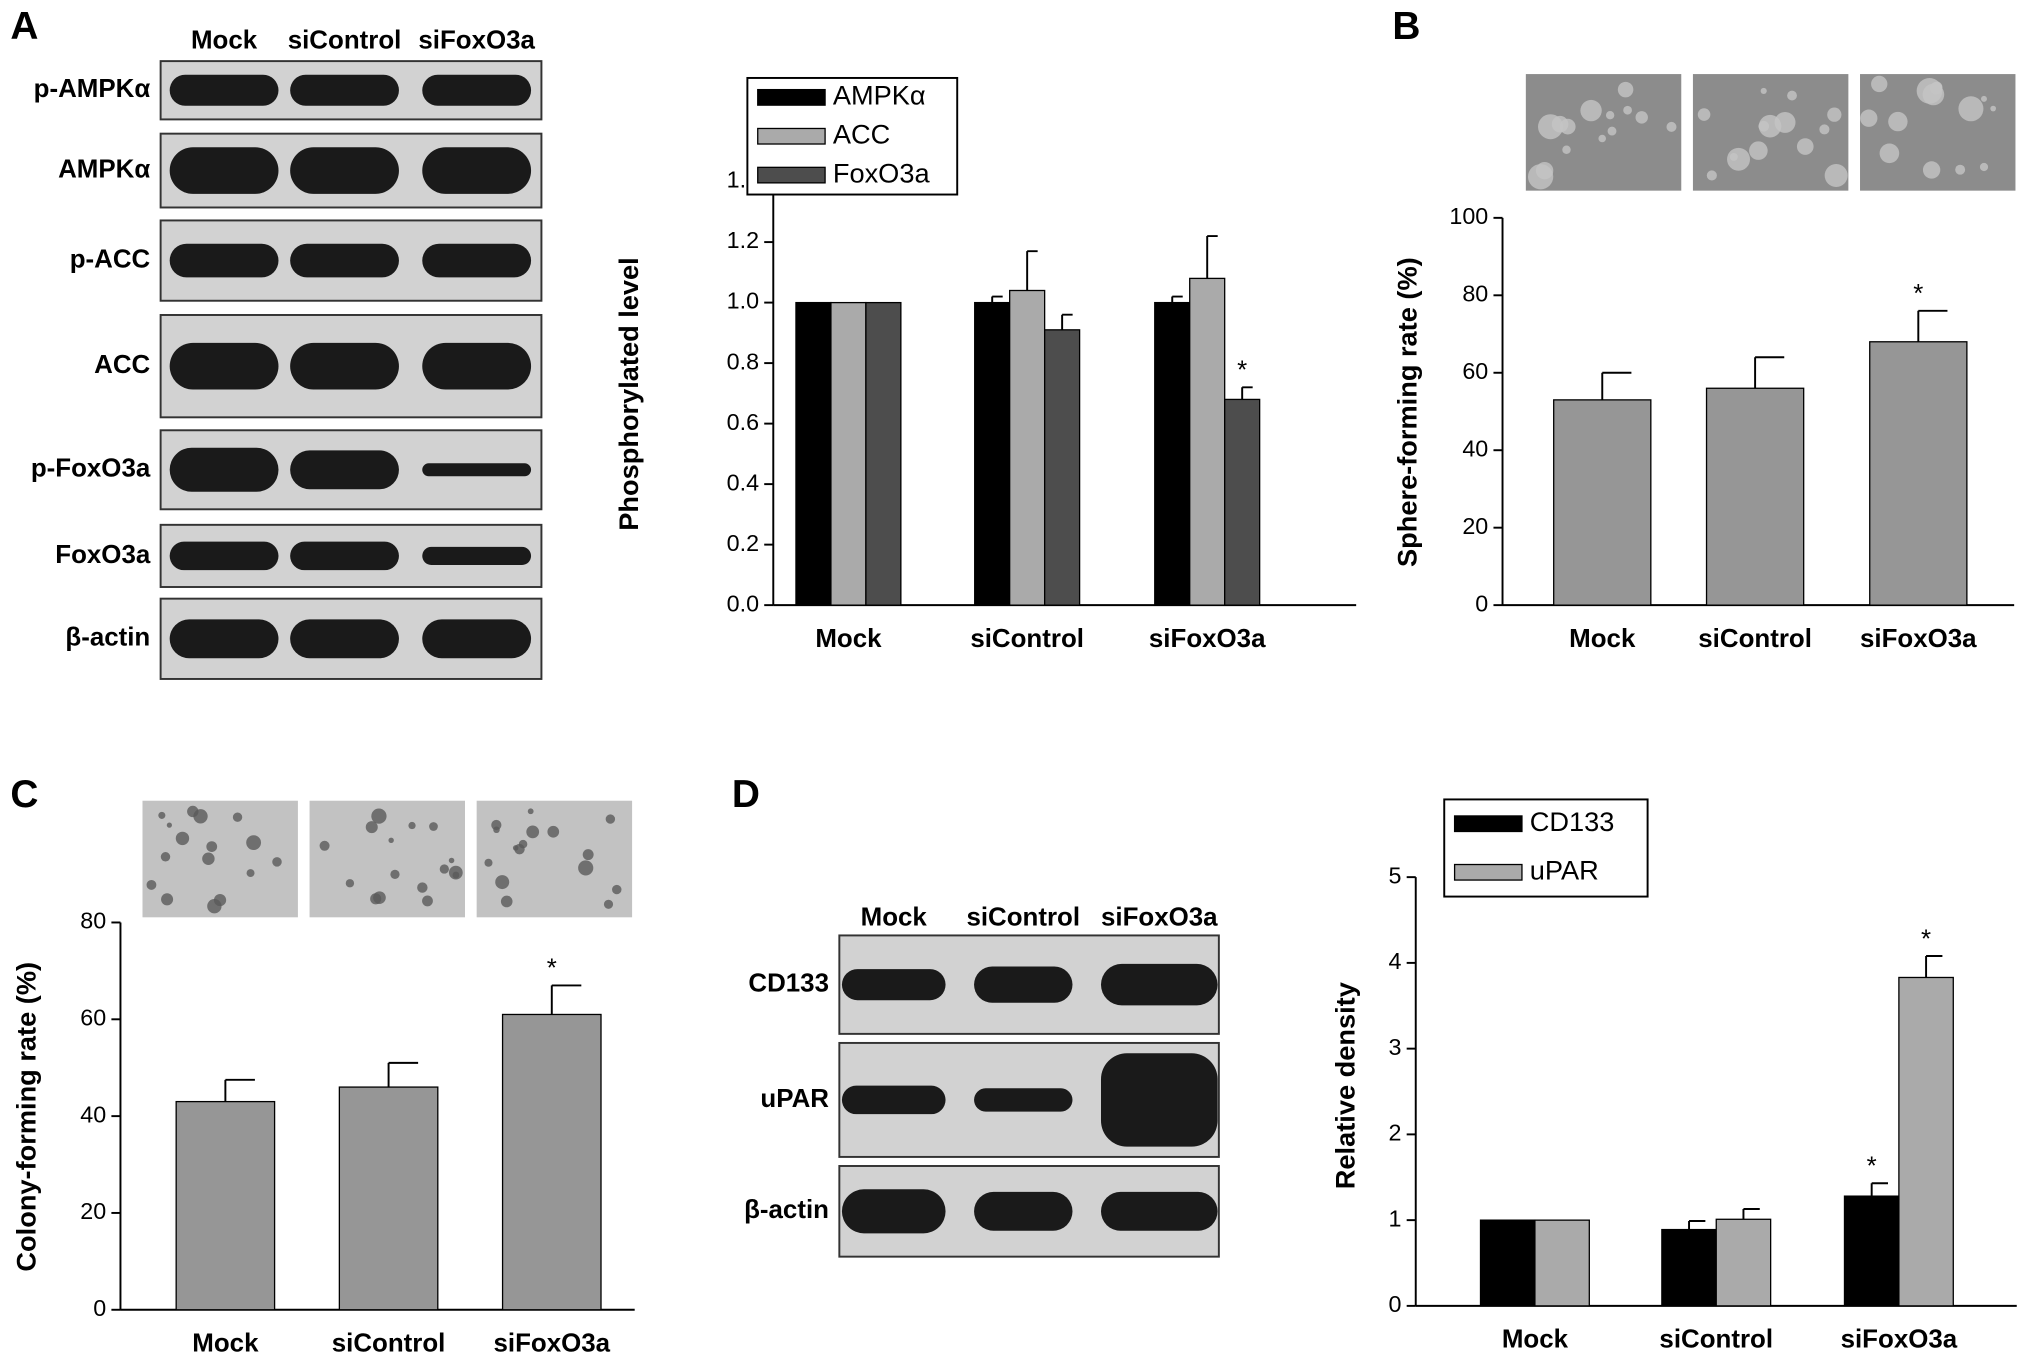 Image resolution: width=2031 pixels, height=1367 pixels. I want to click on row-label: CD133, so click(788, 983).